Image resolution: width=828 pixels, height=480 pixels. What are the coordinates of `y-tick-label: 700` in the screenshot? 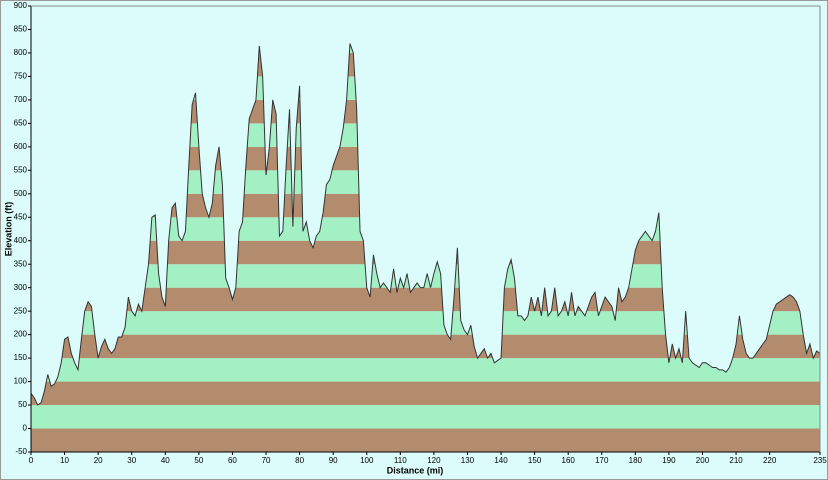 It's located at (21, 99).